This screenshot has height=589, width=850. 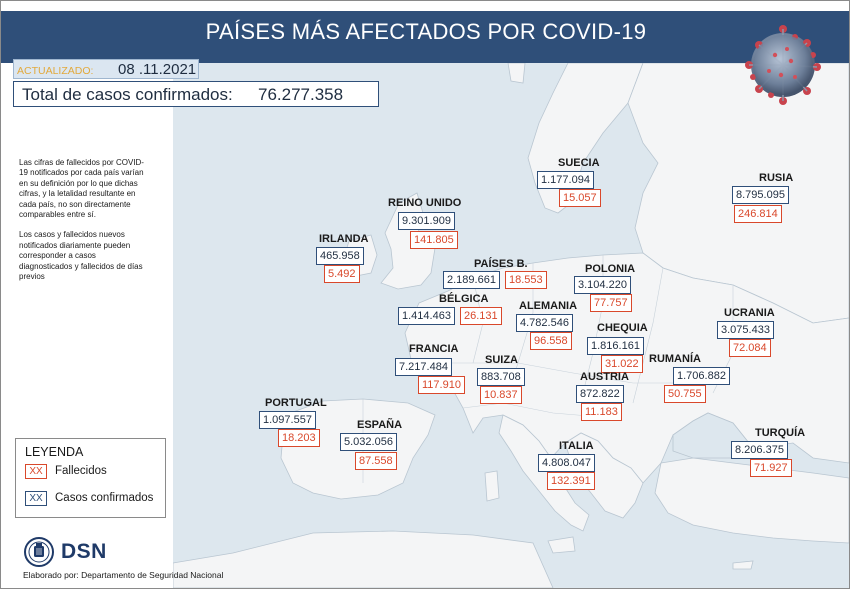 What do you see at coordinates (434, 349) in the screenshot?
I see `country-name: FRANCIA` at bounding box center [434, 349].